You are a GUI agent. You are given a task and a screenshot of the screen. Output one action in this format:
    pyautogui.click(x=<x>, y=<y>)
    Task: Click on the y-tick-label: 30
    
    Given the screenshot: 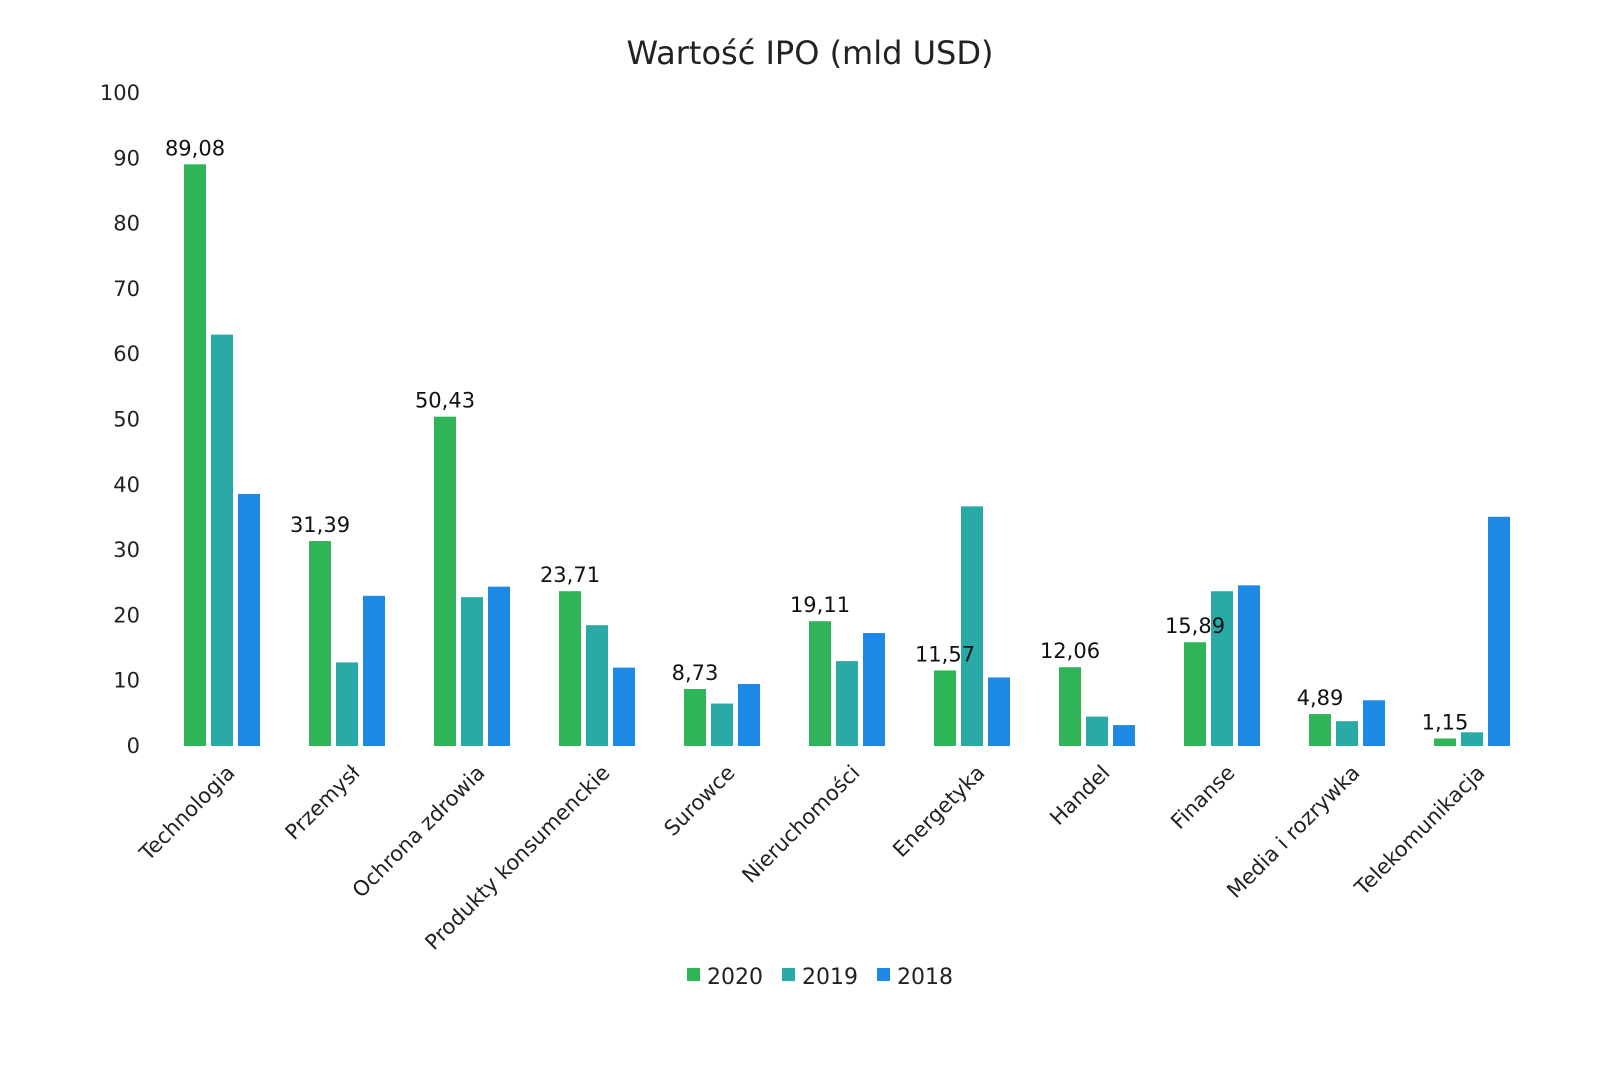 What is the action you would take?
    pyautogui.click(x=126, y=550)
    